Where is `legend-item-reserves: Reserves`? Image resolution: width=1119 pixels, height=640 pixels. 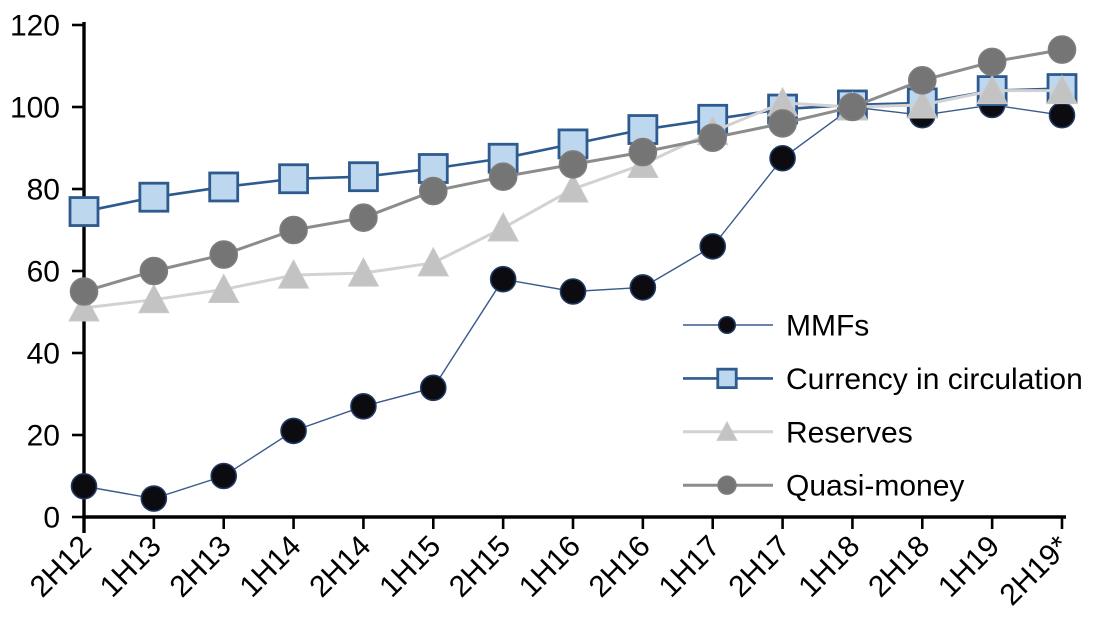
legend-item-reserves: Reserves is located at coordinates (798, 432).